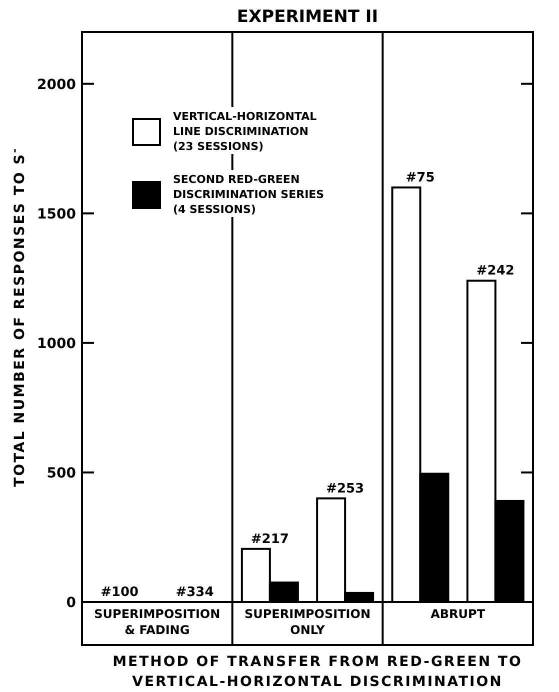 Image resolution: width=559 pixels, height=692 pixels. Describe the element at coordinates (195, 592) in the screenshot. I see `x-tick-label: #334` at that location.